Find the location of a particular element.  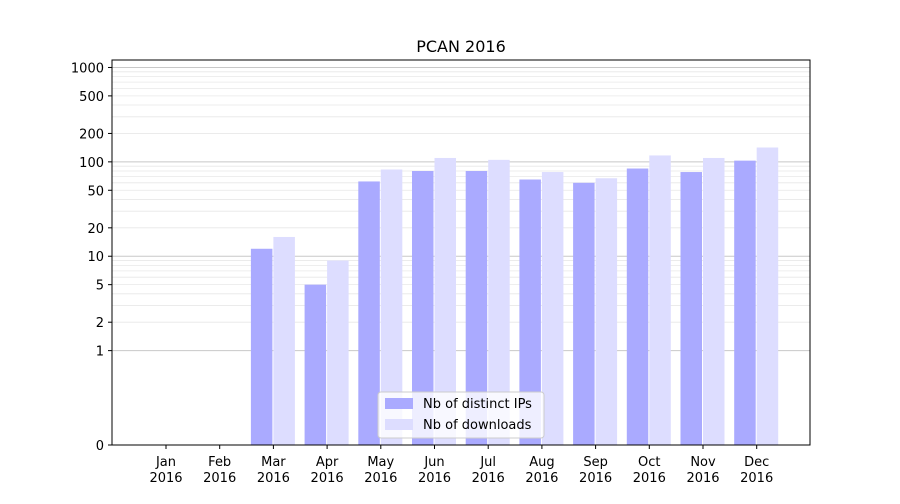

y-tick-label: 10 is located at coordinates (95, 257).